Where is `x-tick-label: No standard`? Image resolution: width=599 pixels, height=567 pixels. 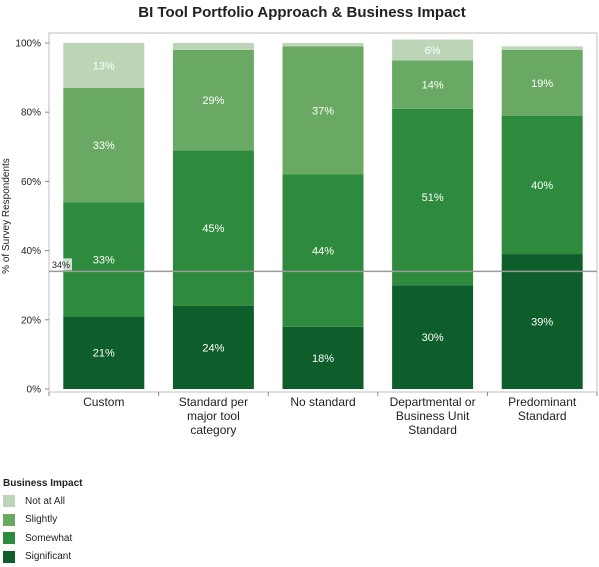 x-tick-label: No standard is located at coordinates (322, 402).